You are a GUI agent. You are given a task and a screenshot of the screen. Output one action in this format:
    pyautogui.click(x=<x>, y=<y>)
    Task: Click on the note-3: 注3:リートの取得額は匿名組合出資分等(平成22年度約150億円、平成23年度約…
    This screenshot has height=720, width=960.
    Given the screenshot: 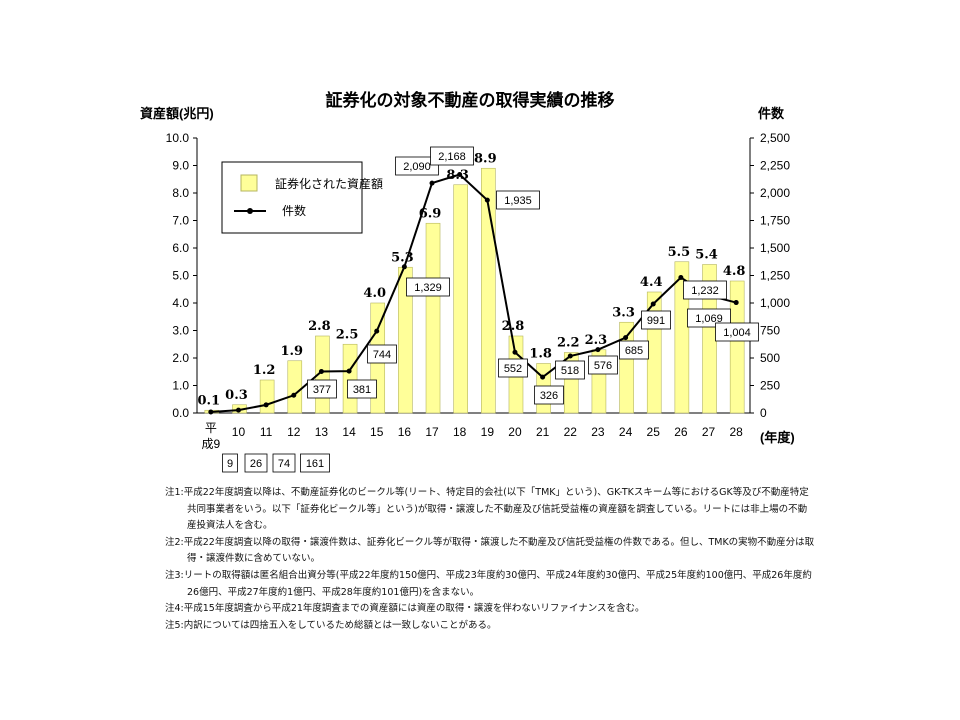 What is the action you would take?
    pyautogui.click(x=488, y=583)
    